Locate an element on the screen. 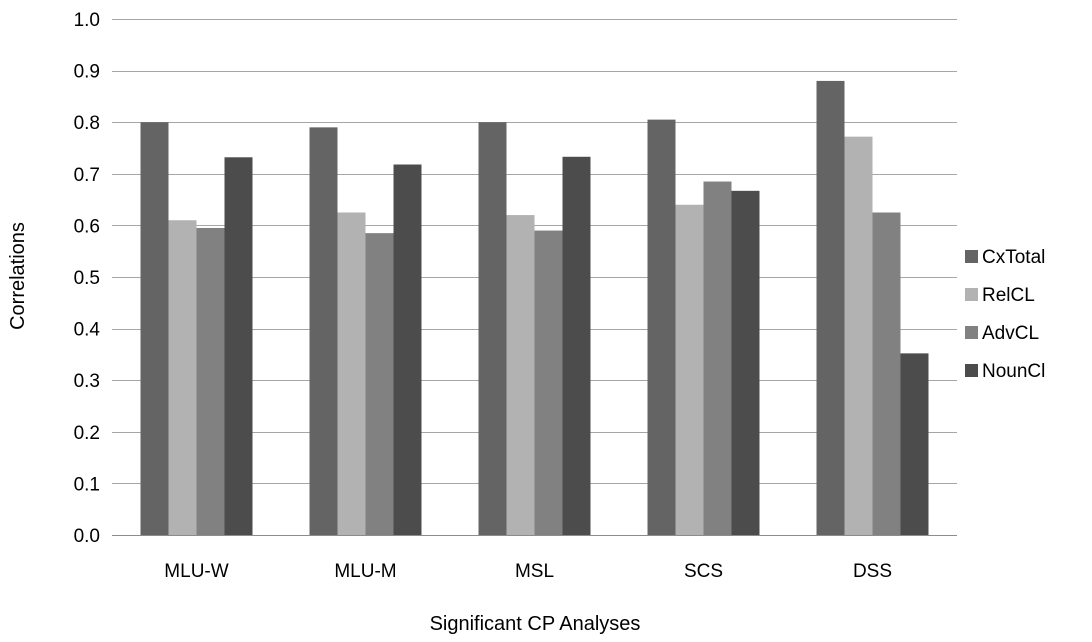  legend-swatch-advcl is located at coordinates (971, 332).